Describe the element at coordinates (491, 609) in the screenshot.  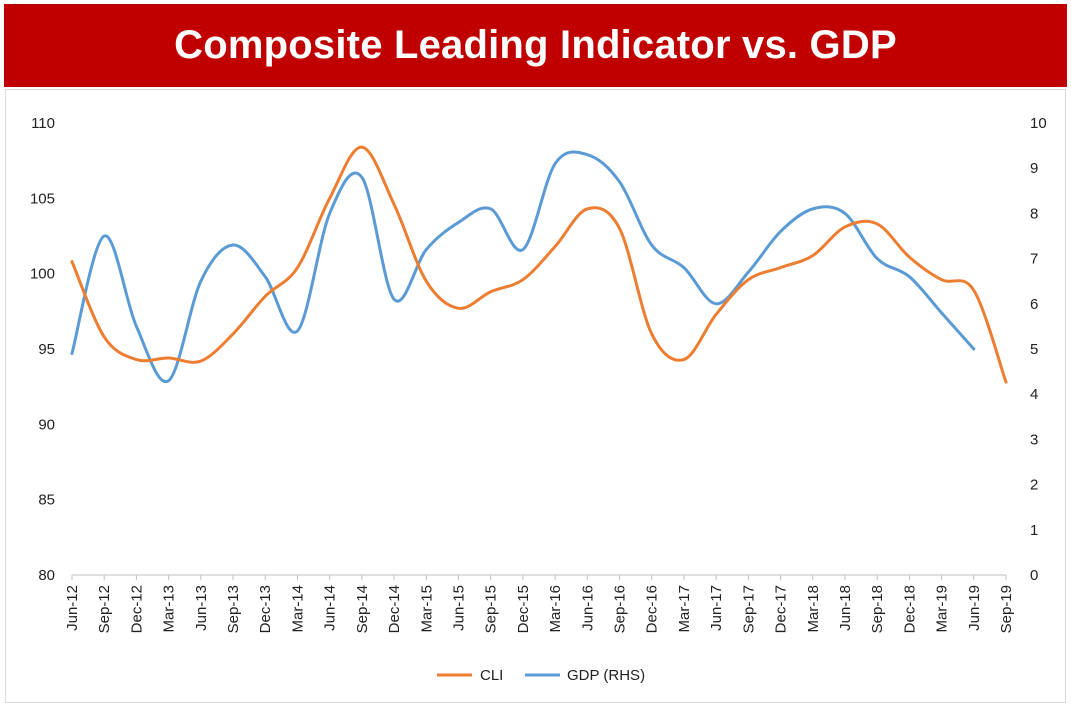
I see `x-tick-label: Sep-15` at that location.